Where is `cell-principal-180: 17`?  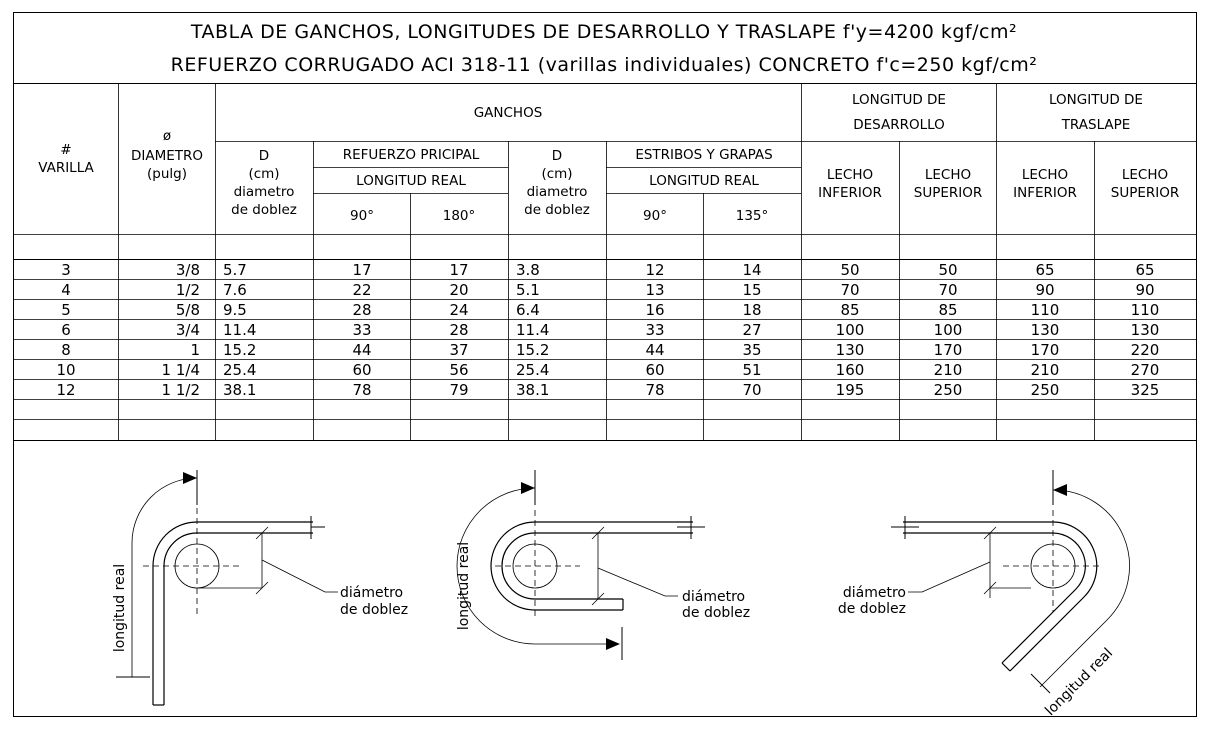
cell-principal-180: 17 is located at coordinates (458, 270).